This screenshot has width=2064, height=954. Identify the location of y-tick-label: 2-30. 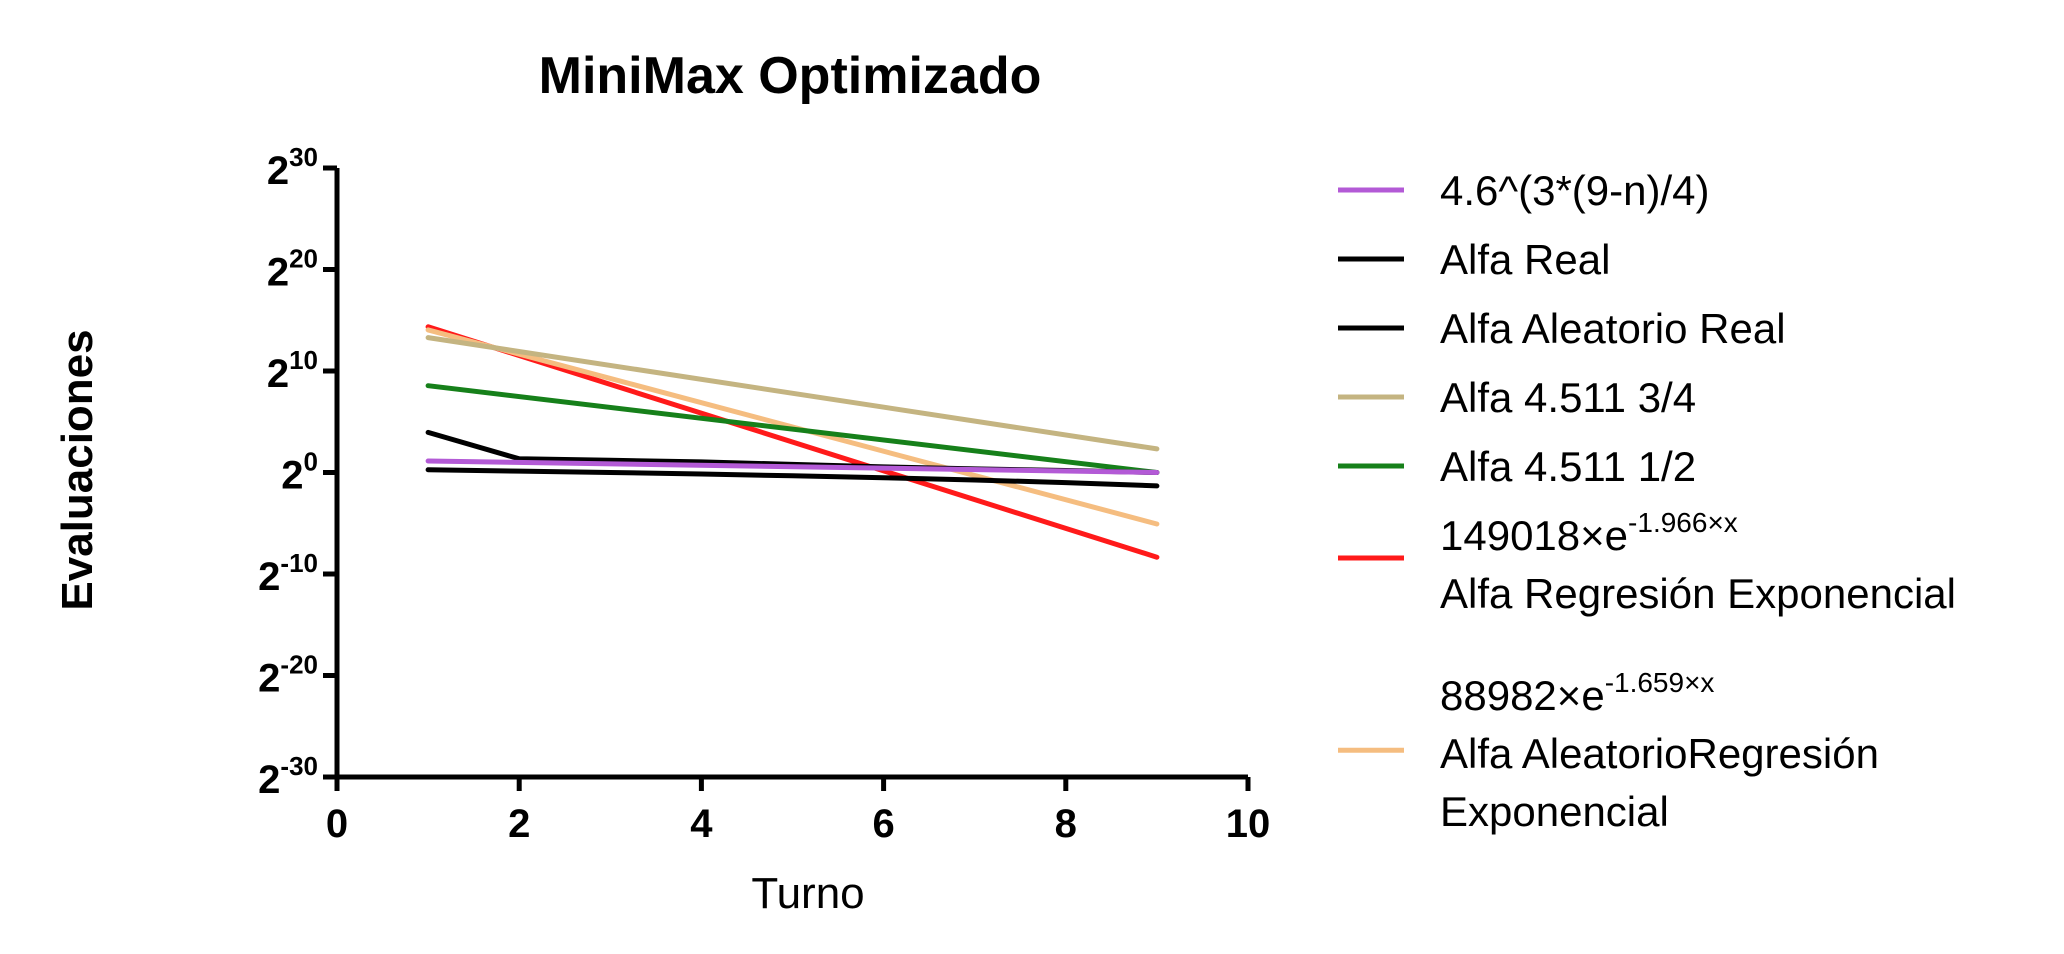
(288, 776).